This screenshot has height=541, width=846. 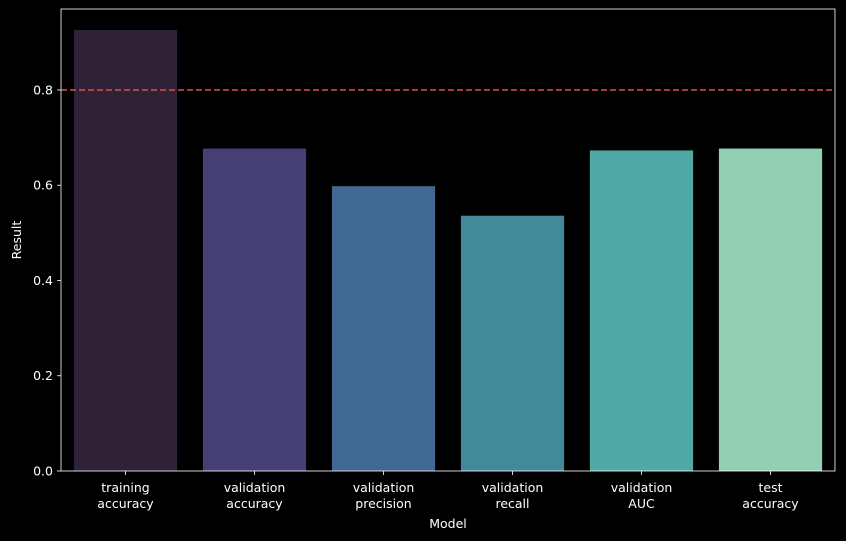 What do you see at coordinates (43, 375) in the screenshot?
I see `y-tick-label-1: 0.2` at bounding box center [43, 375].